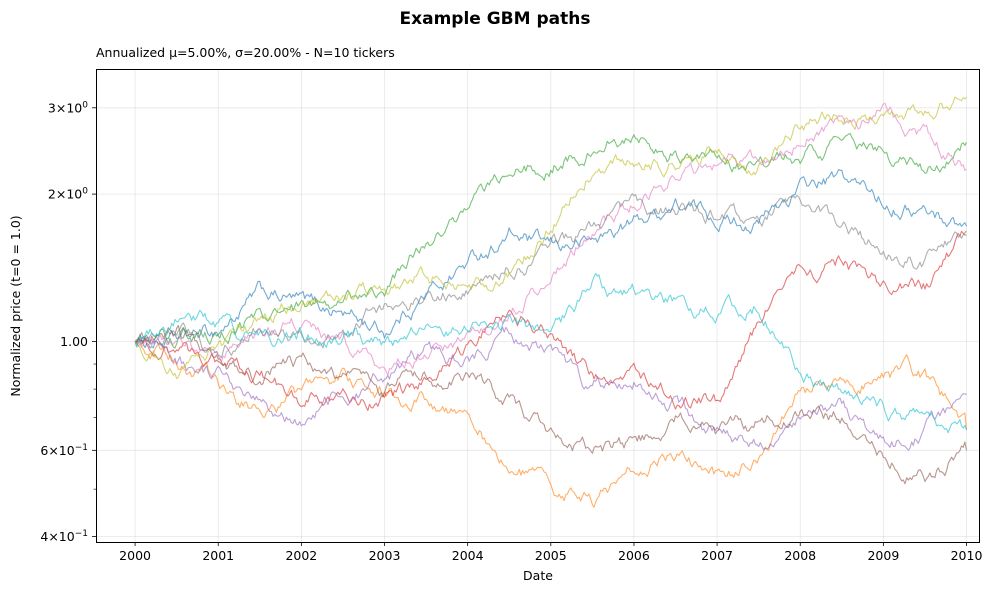  I want to click on x-tick-label: 2002, so click(301, 555).